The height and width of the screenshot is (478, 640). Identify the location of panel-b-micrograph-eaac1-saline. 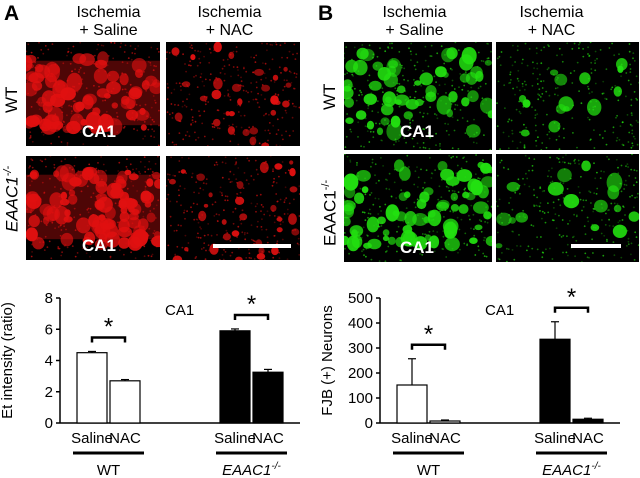
(418, 208).